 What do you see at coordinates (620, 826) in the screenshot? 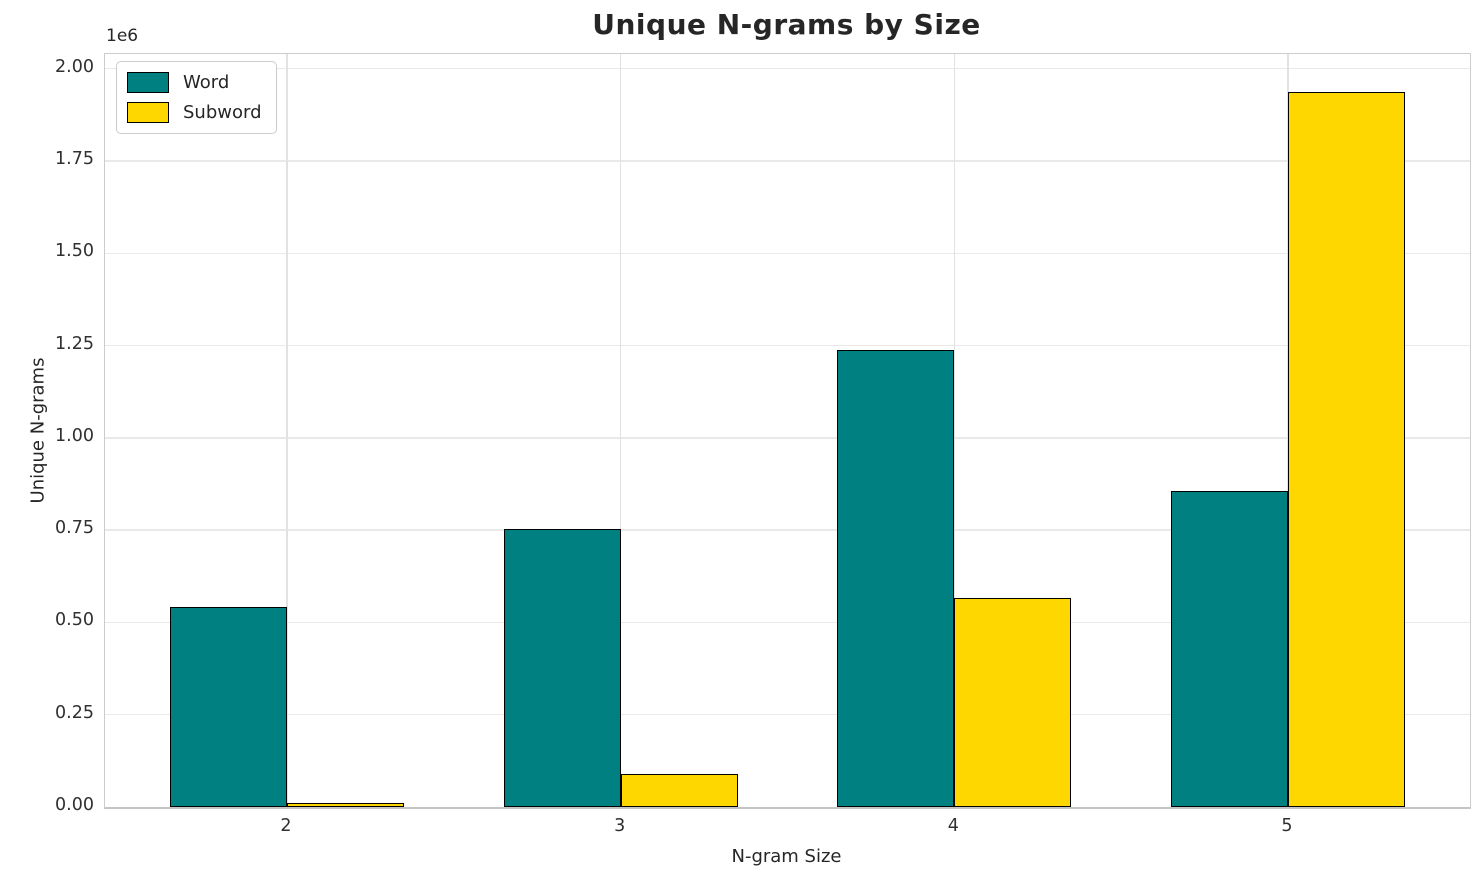
I see `x-tick-label: 3` at bounding box center [620, 826].